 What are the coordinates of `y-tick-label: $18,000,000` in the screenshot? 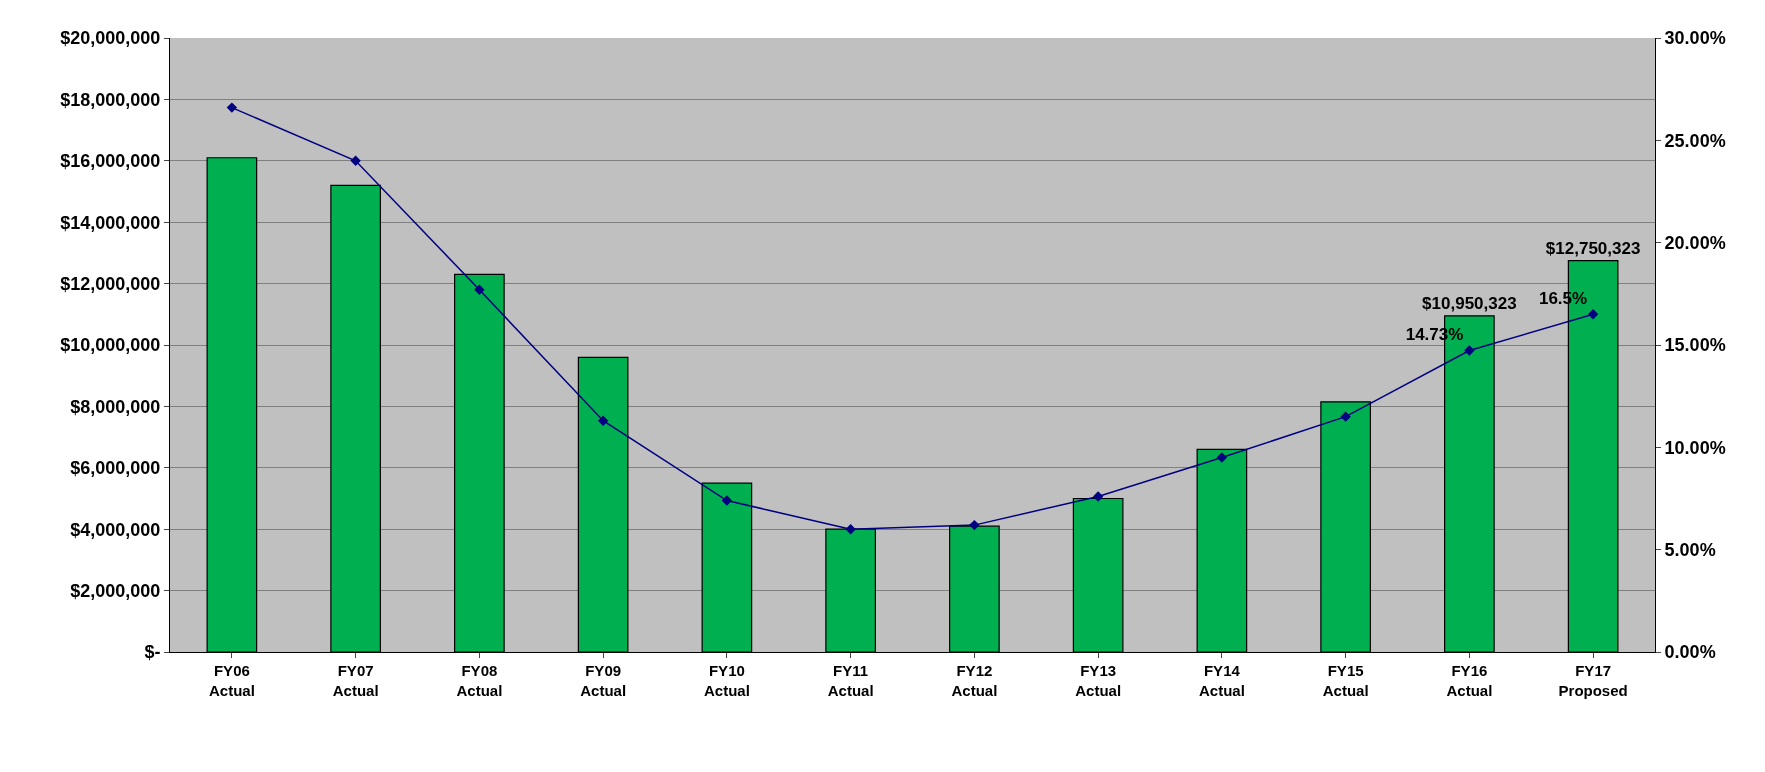 It's located at (110, 99).